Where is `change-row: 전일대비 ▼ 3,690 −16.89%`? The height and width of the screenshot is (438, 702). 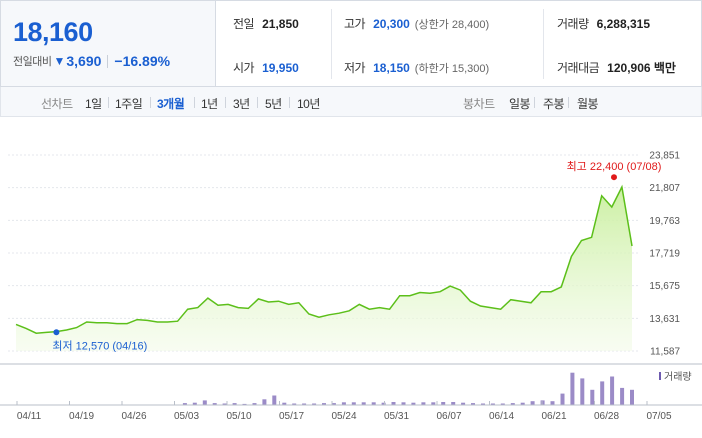
change-row: 전일대비 ▼ 3,690 −16.89% is located at coordinates (91, 61).